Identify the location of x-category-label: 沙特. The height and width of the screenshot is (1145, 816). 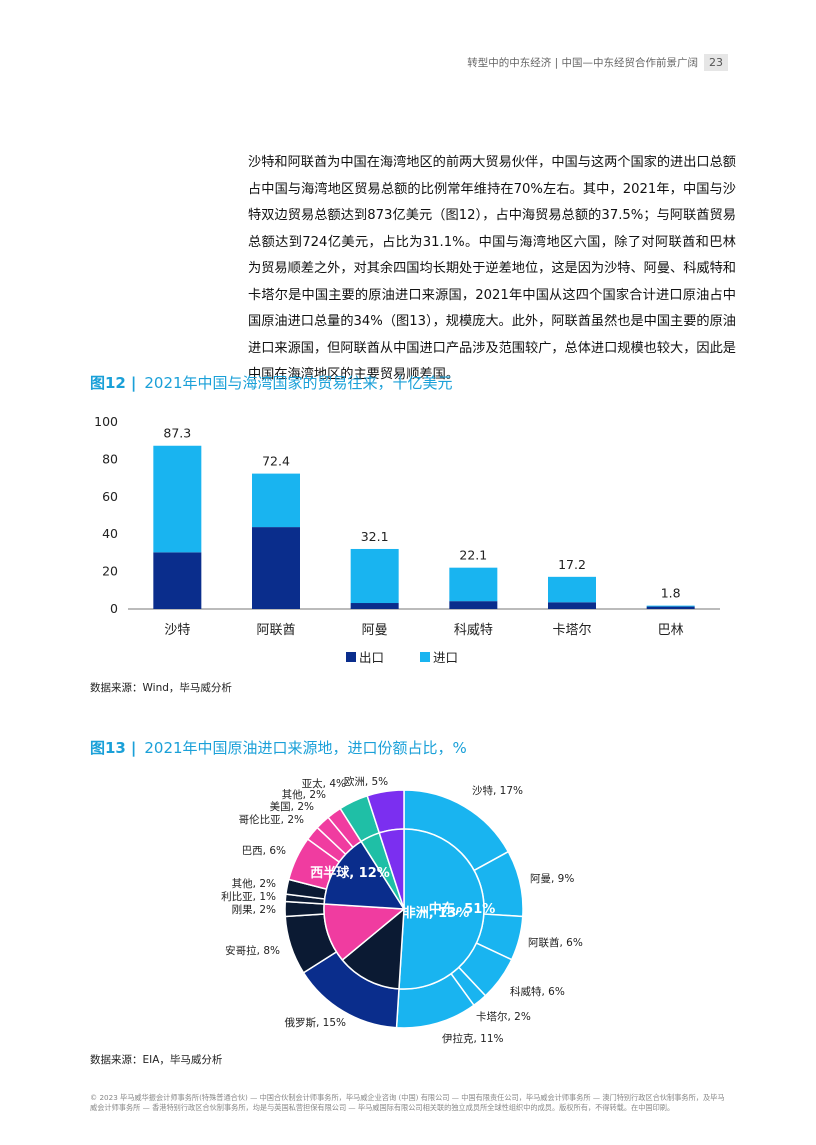
(177, 630).